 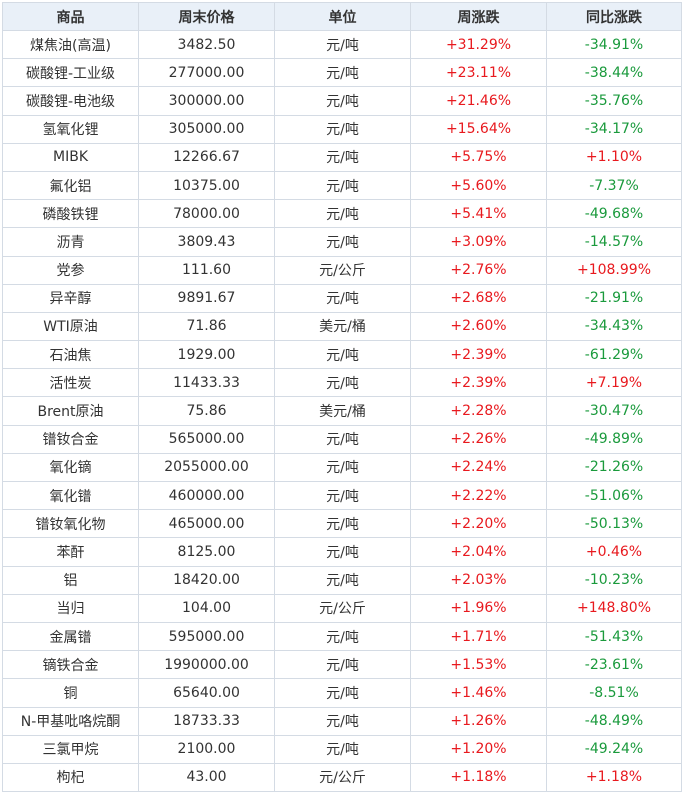 I want to click on cell-yoy-change: -8.51%, so click(x=614, y=693).